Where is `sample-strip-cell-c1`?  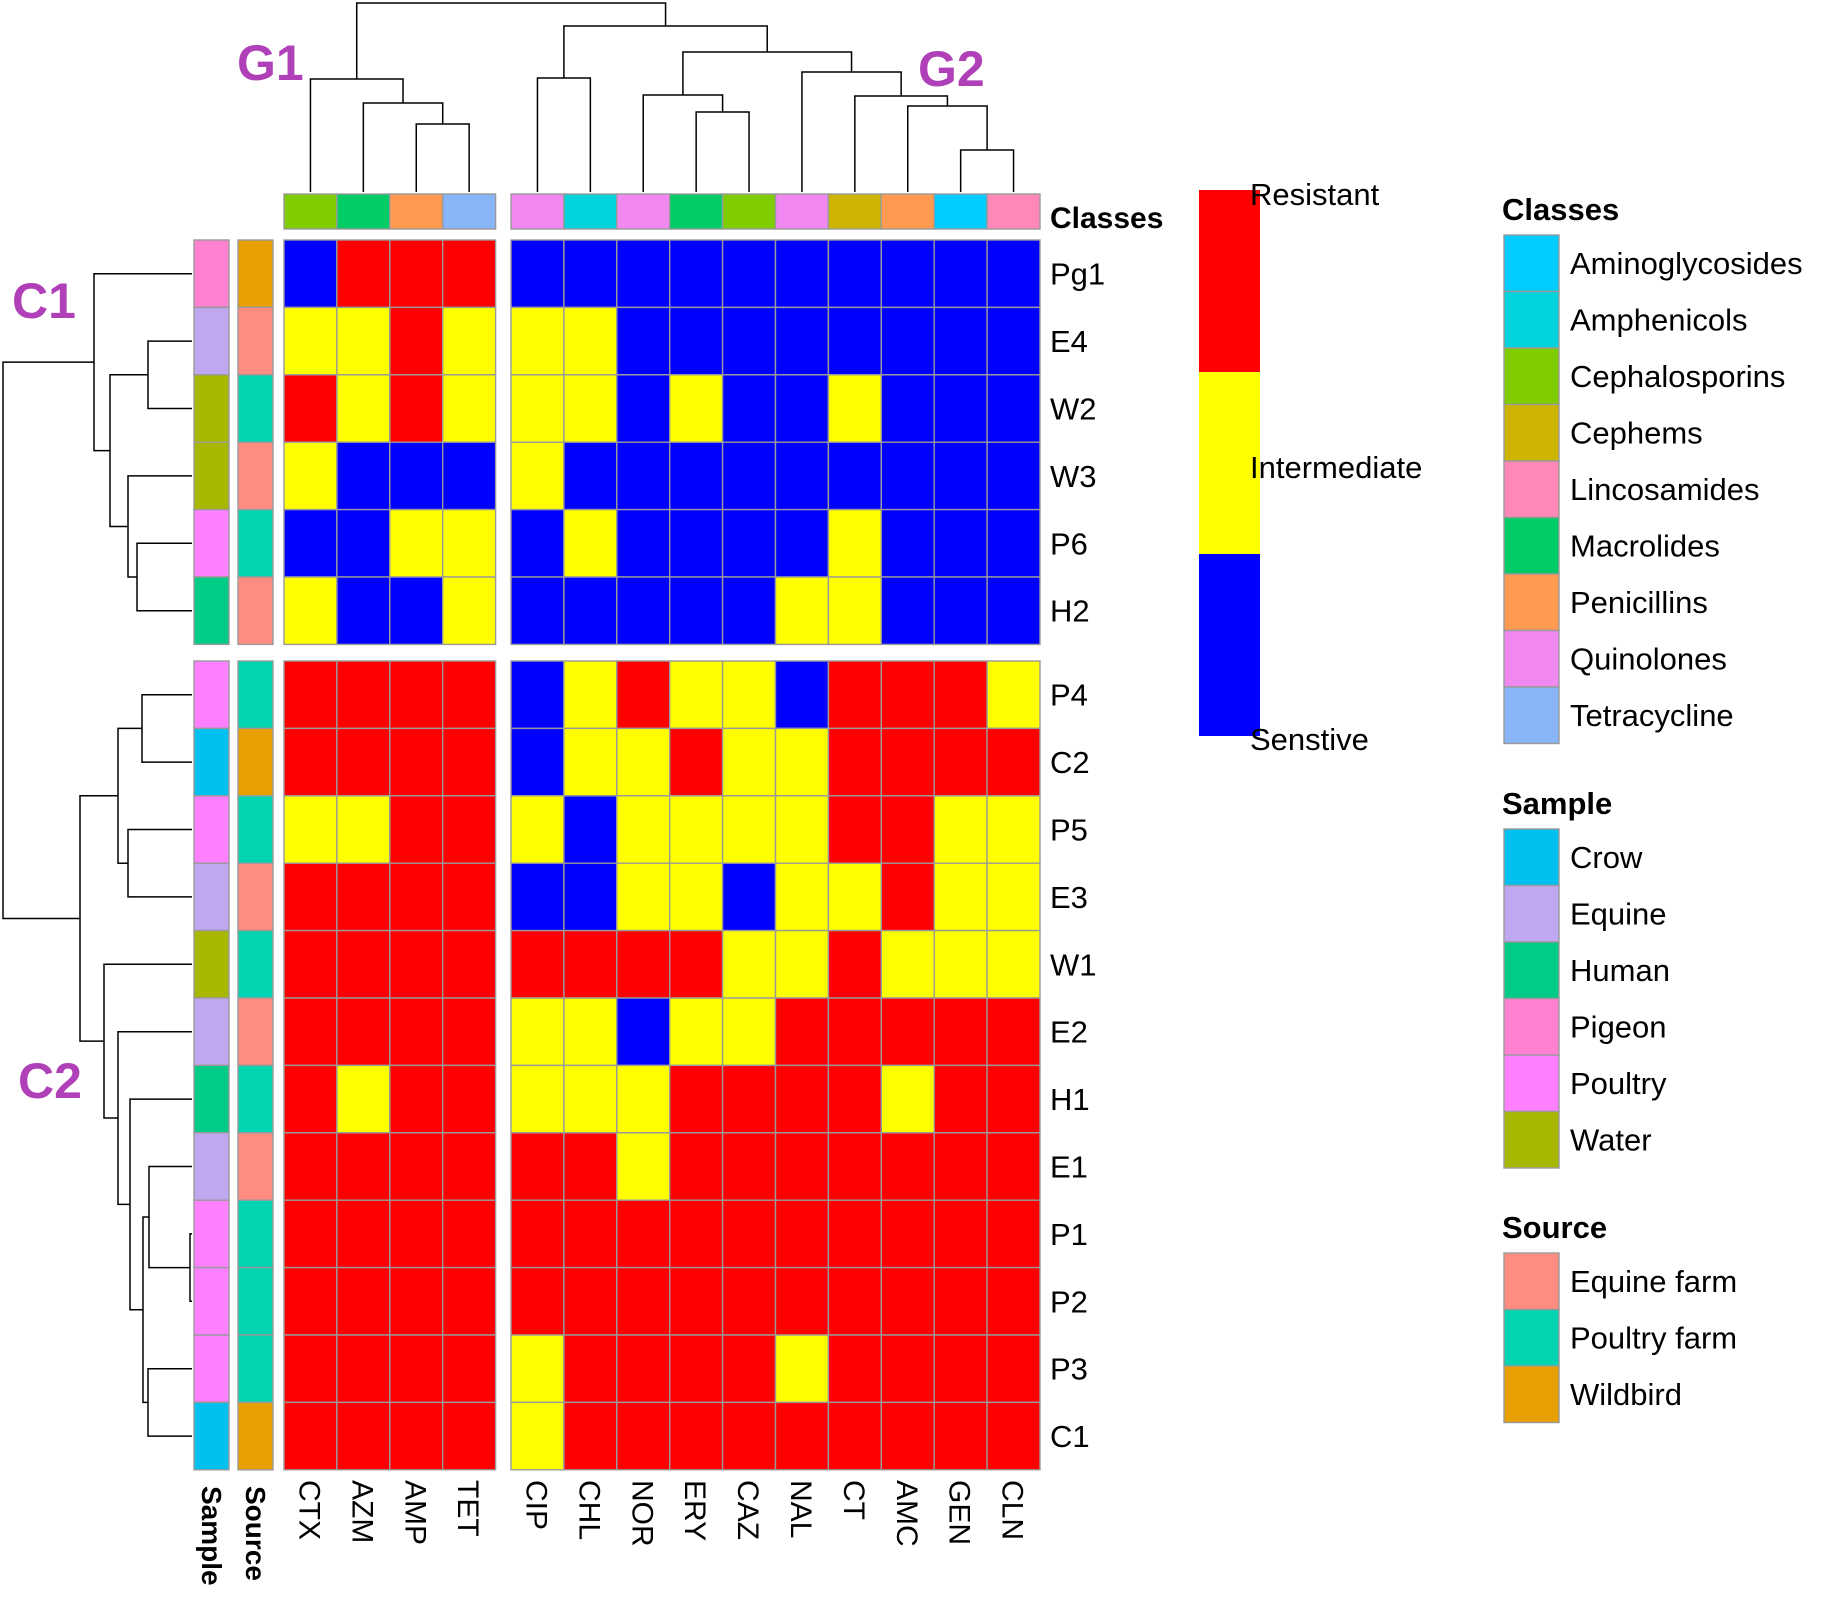 sample-strip-cell-c1 is located at coordinates (211, 1436).